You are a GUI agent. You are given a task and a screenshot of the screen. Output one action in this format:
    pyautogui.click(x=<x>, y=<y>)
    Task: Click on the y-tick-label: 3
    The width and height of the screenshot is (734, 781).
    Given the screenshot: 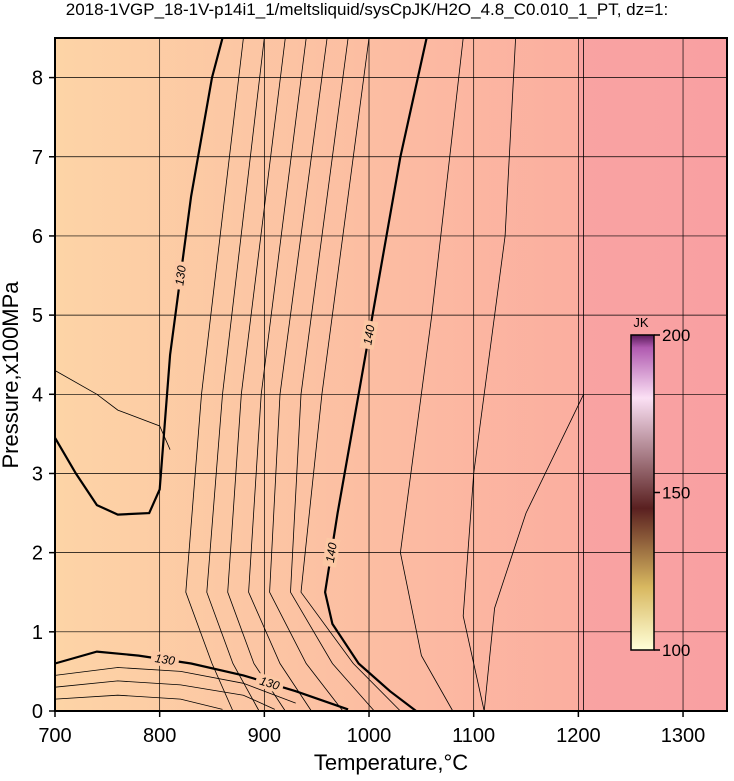 What is the action you would take?
    pyautogui.click(x=37, y=474)
    